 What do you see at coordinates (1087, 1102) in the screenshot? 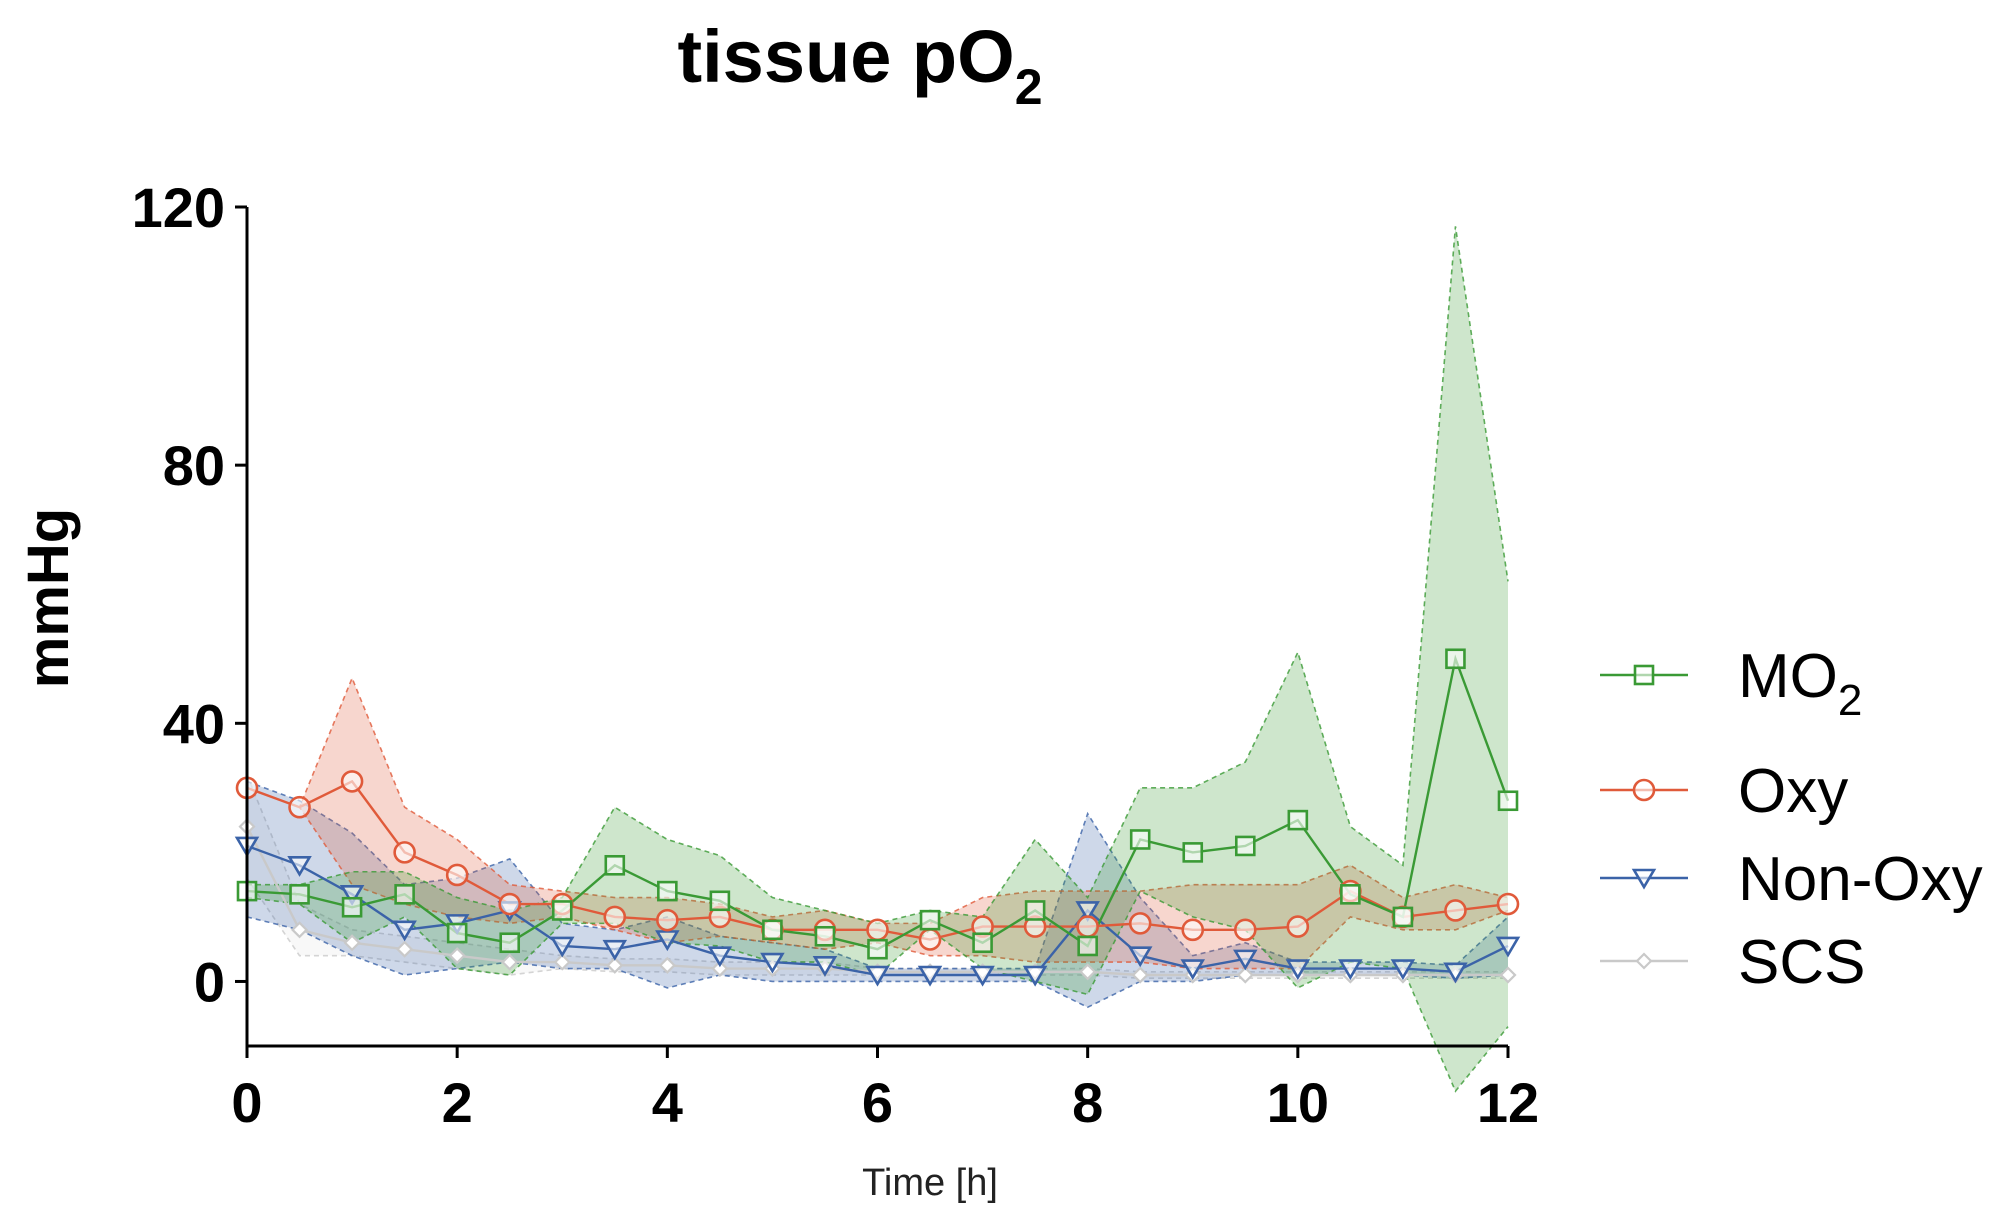
I see `x-tick-label-8: 8` at bounding box center [1087, 1102].